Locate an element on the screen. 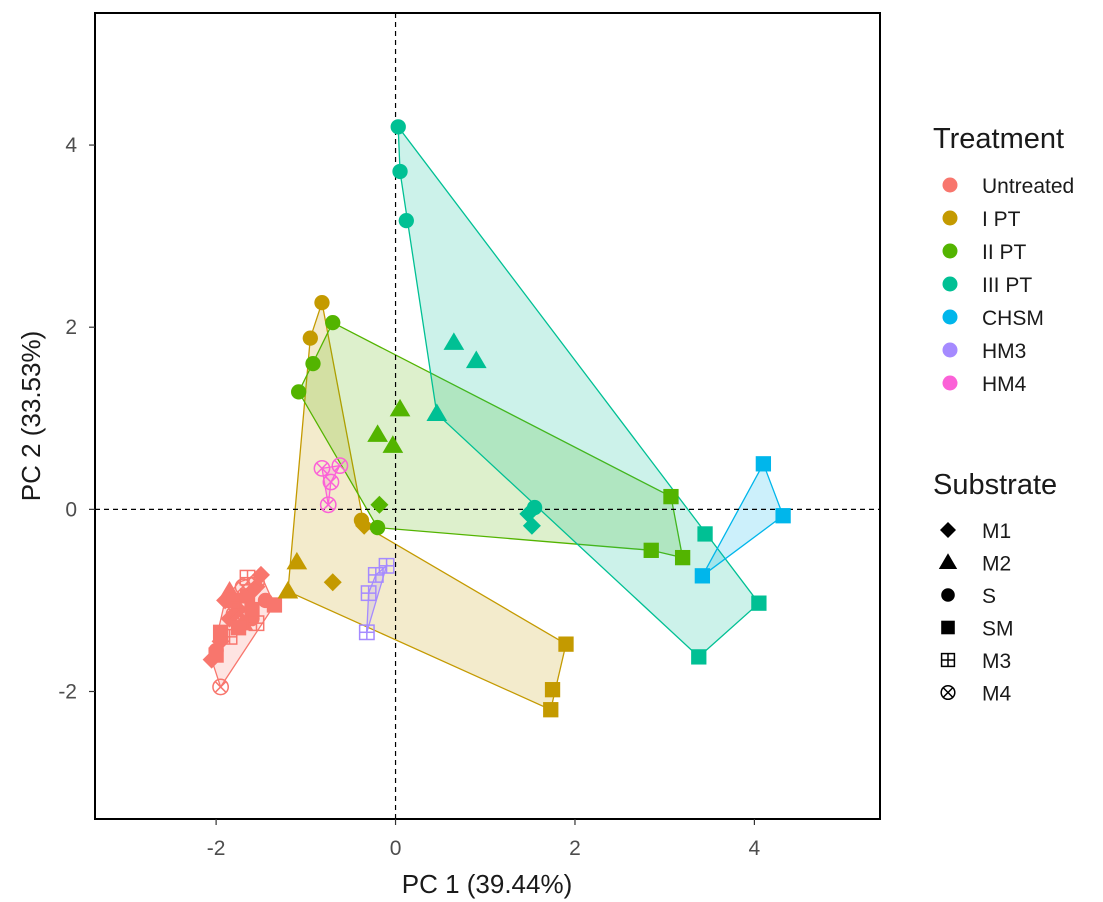  legend-label-ii-pt: II PT is located at coordinates (1004, 252).